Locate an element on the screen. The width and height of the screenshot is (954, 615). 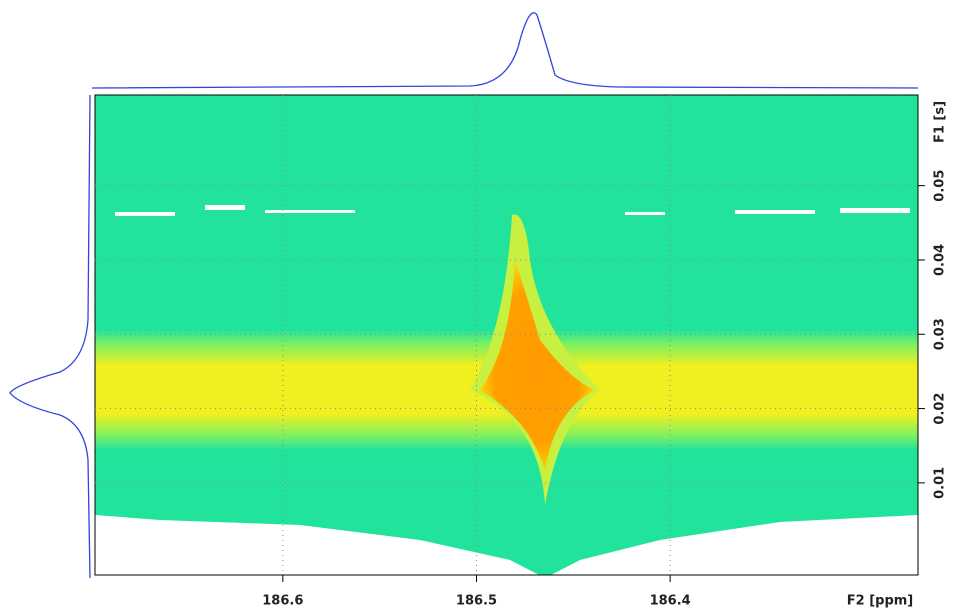
y-tick-label: 0.01 is located at coordinates (940, 483).